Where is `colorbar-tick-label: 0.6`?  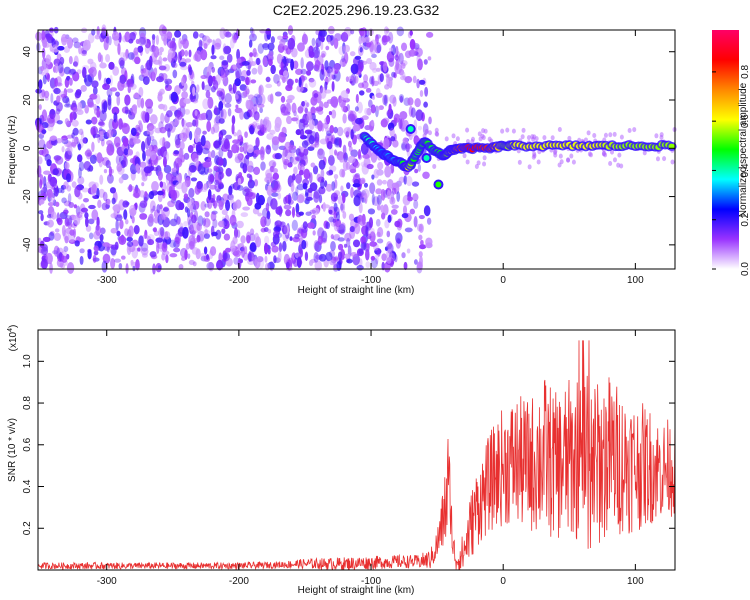
colorbar-tick-label: 0.6 is located at coordinates (745, 121).